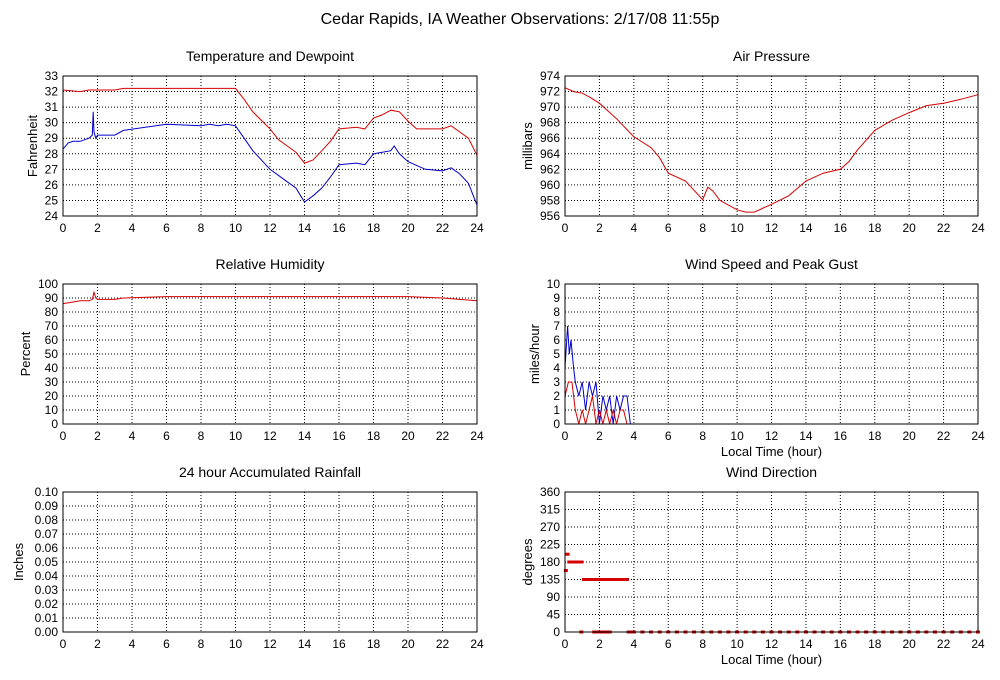 This screenshot has height=680, width=1000. What do you see at coordinates (550, 76) in the screenshot?
I see `y-tick-label: 974` at bounding box center [550, 76].